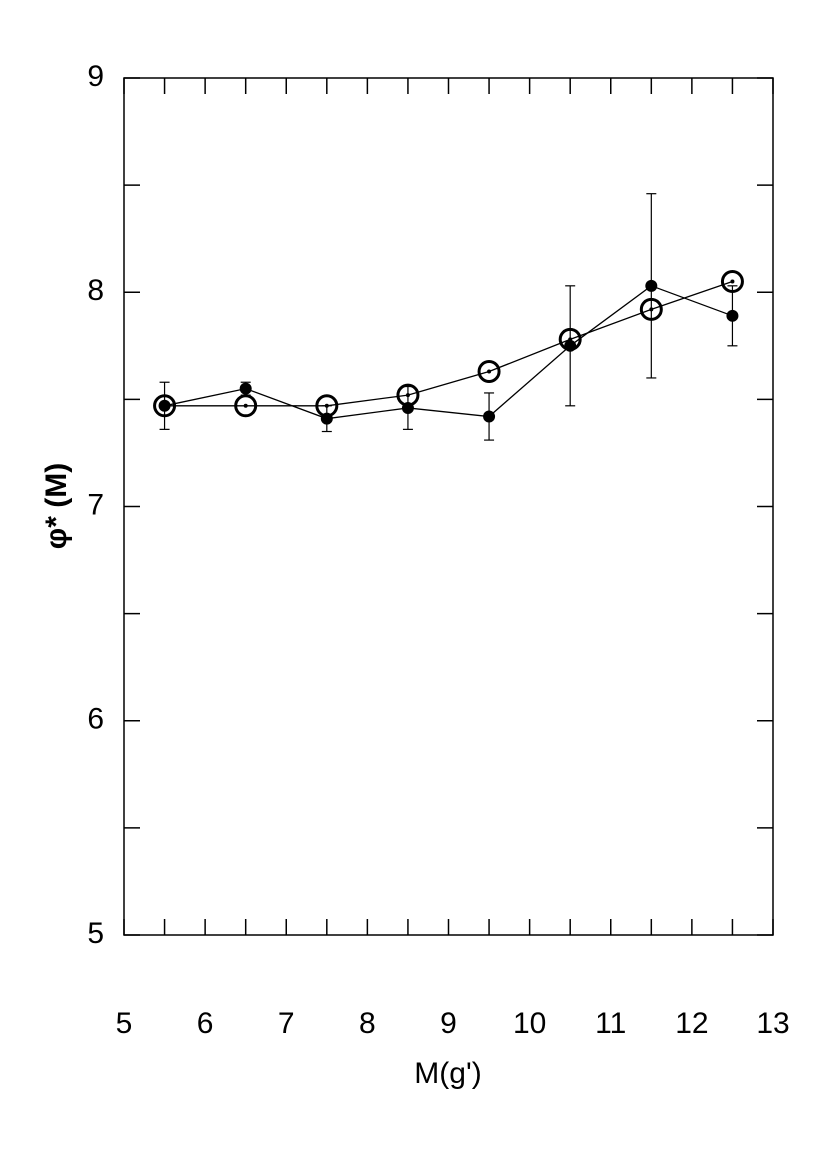 The width and height of the screenshot is (827, 1175). What do you see at coordinates (205, 1023) in the screenshot?
I see `x-tick-label: 6` at bounding box center [205, 1023].